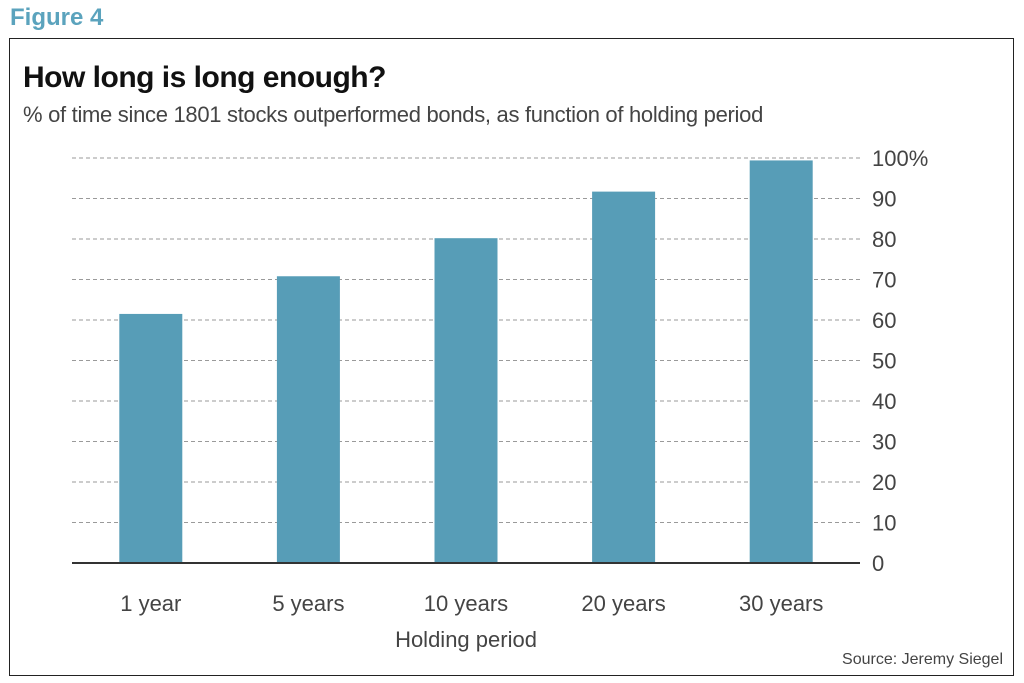 The image size is (1024, 683). I want to click on figure-label: Figure 4, so click(57, 17).